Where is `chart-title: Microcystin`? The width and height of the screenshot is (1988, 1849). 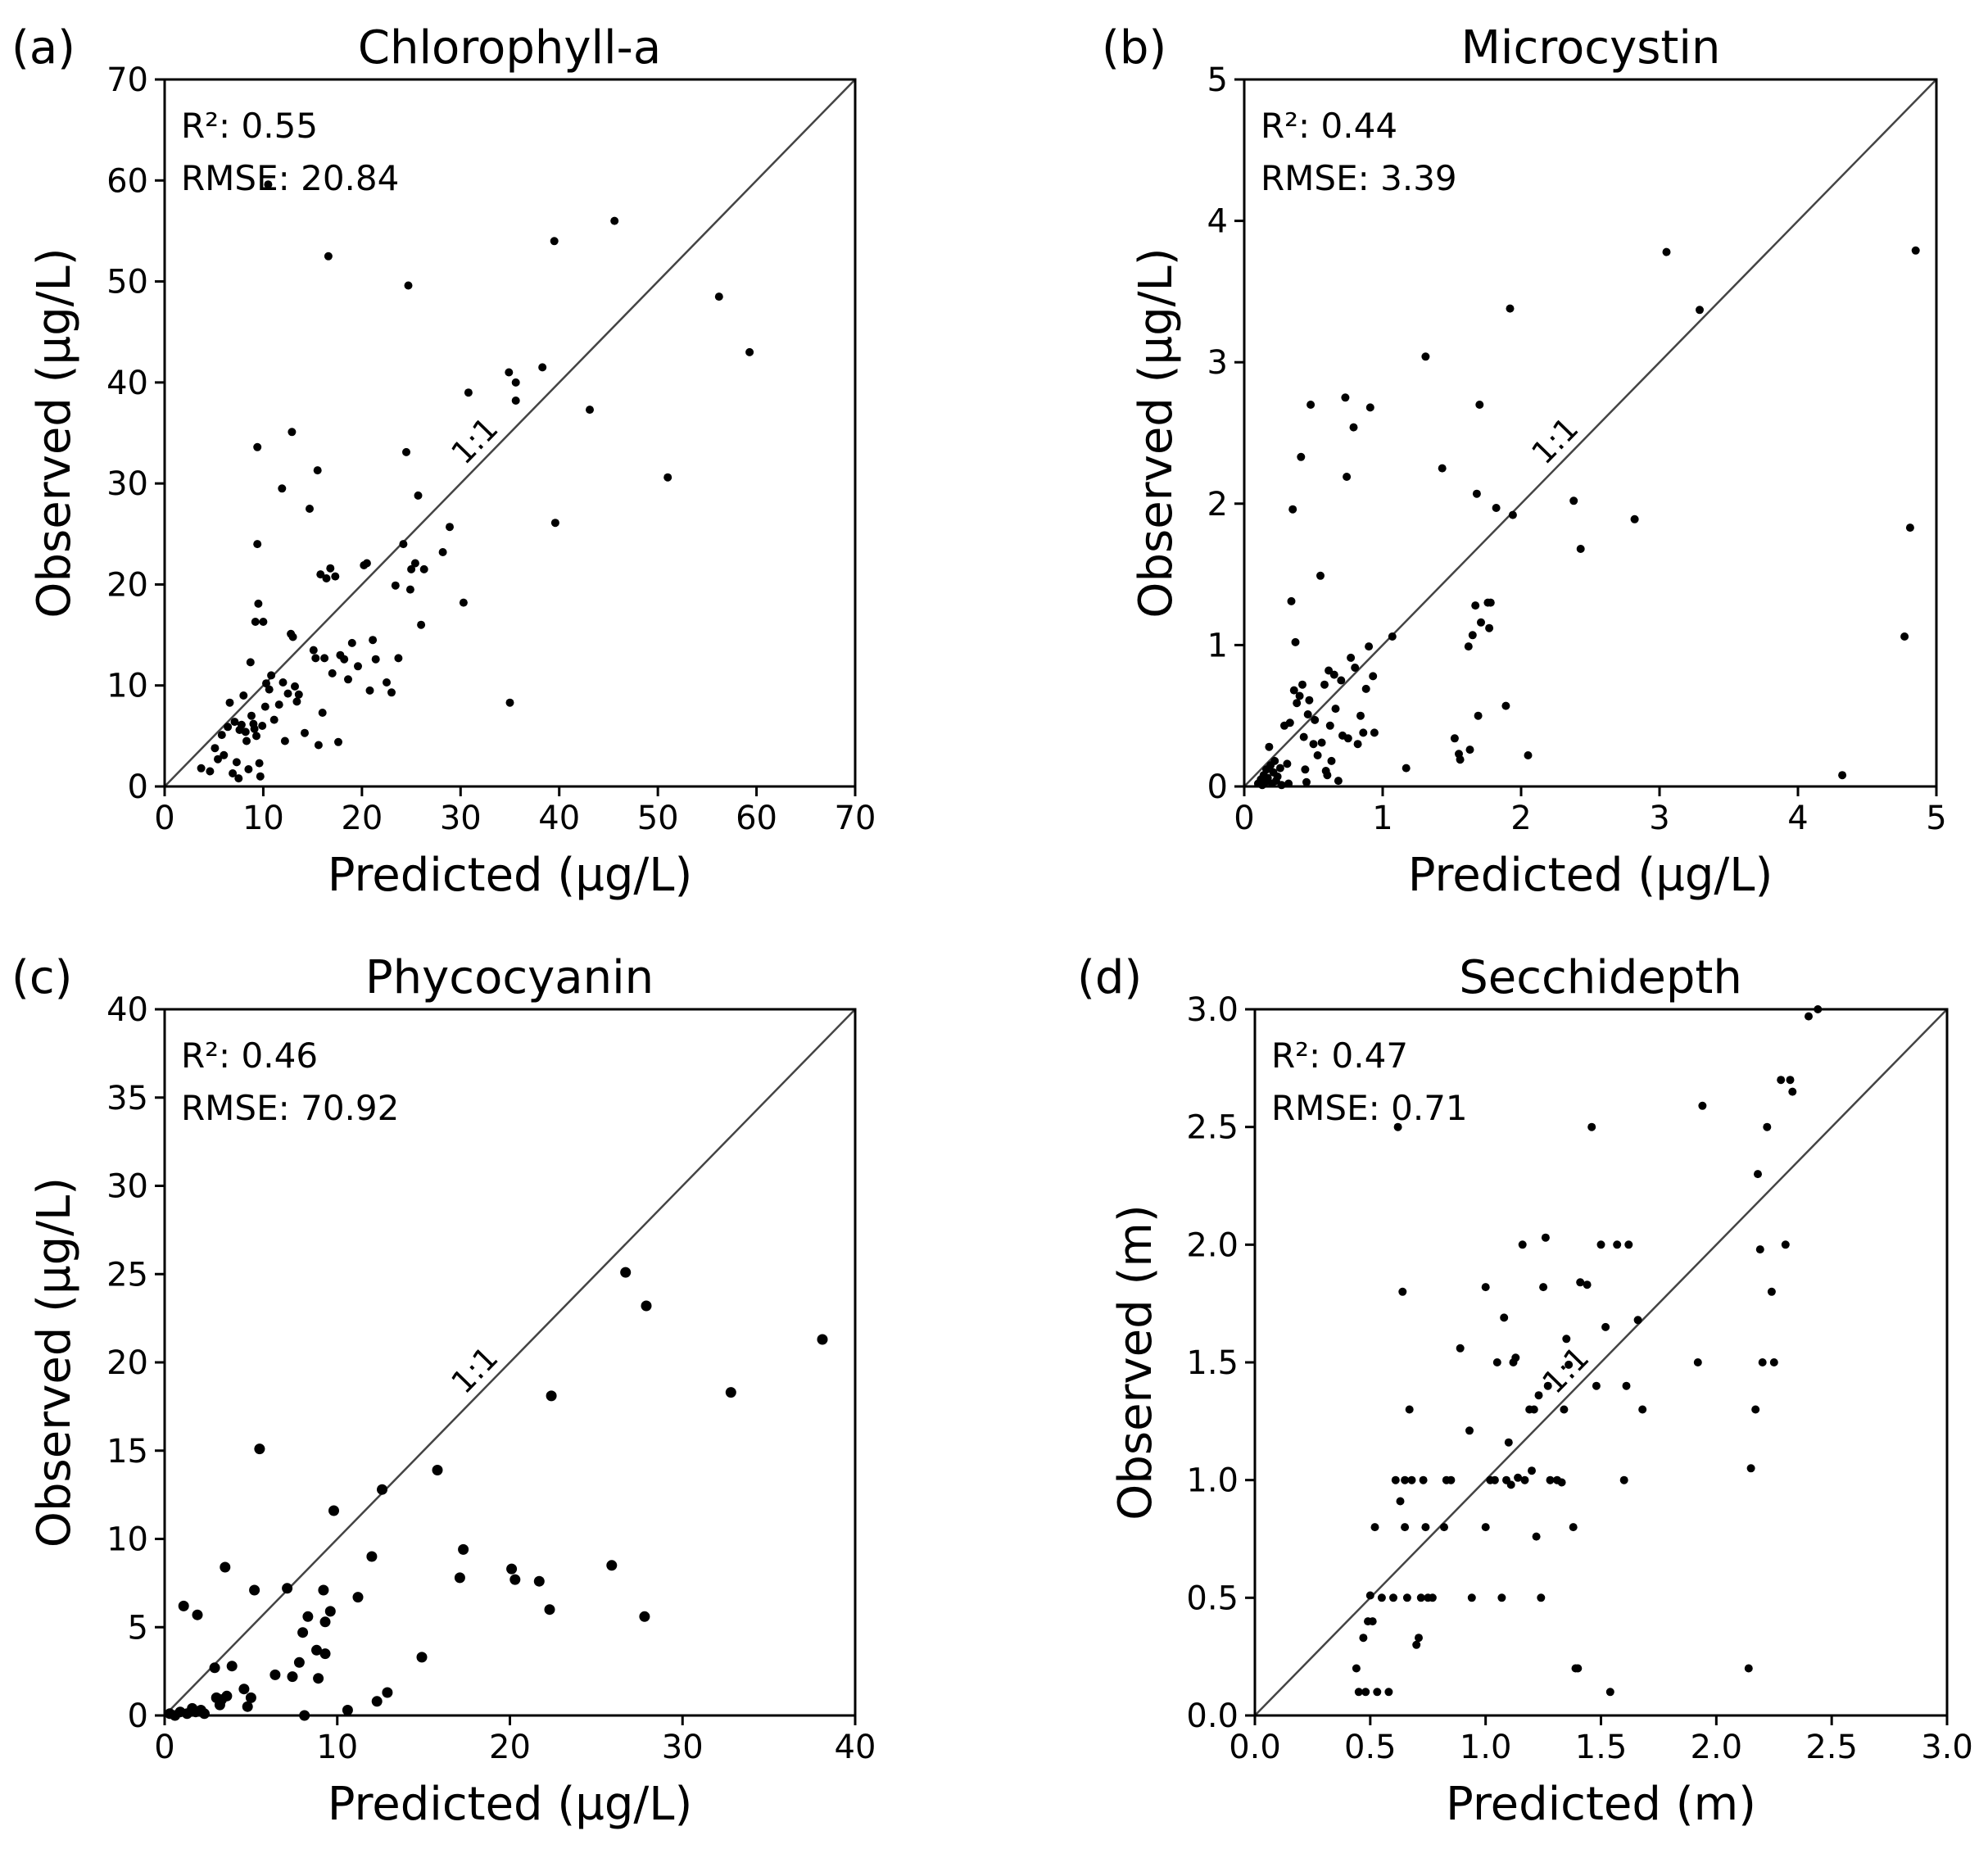 chart-title: Microcystin is located at coordinates (1591, 48).